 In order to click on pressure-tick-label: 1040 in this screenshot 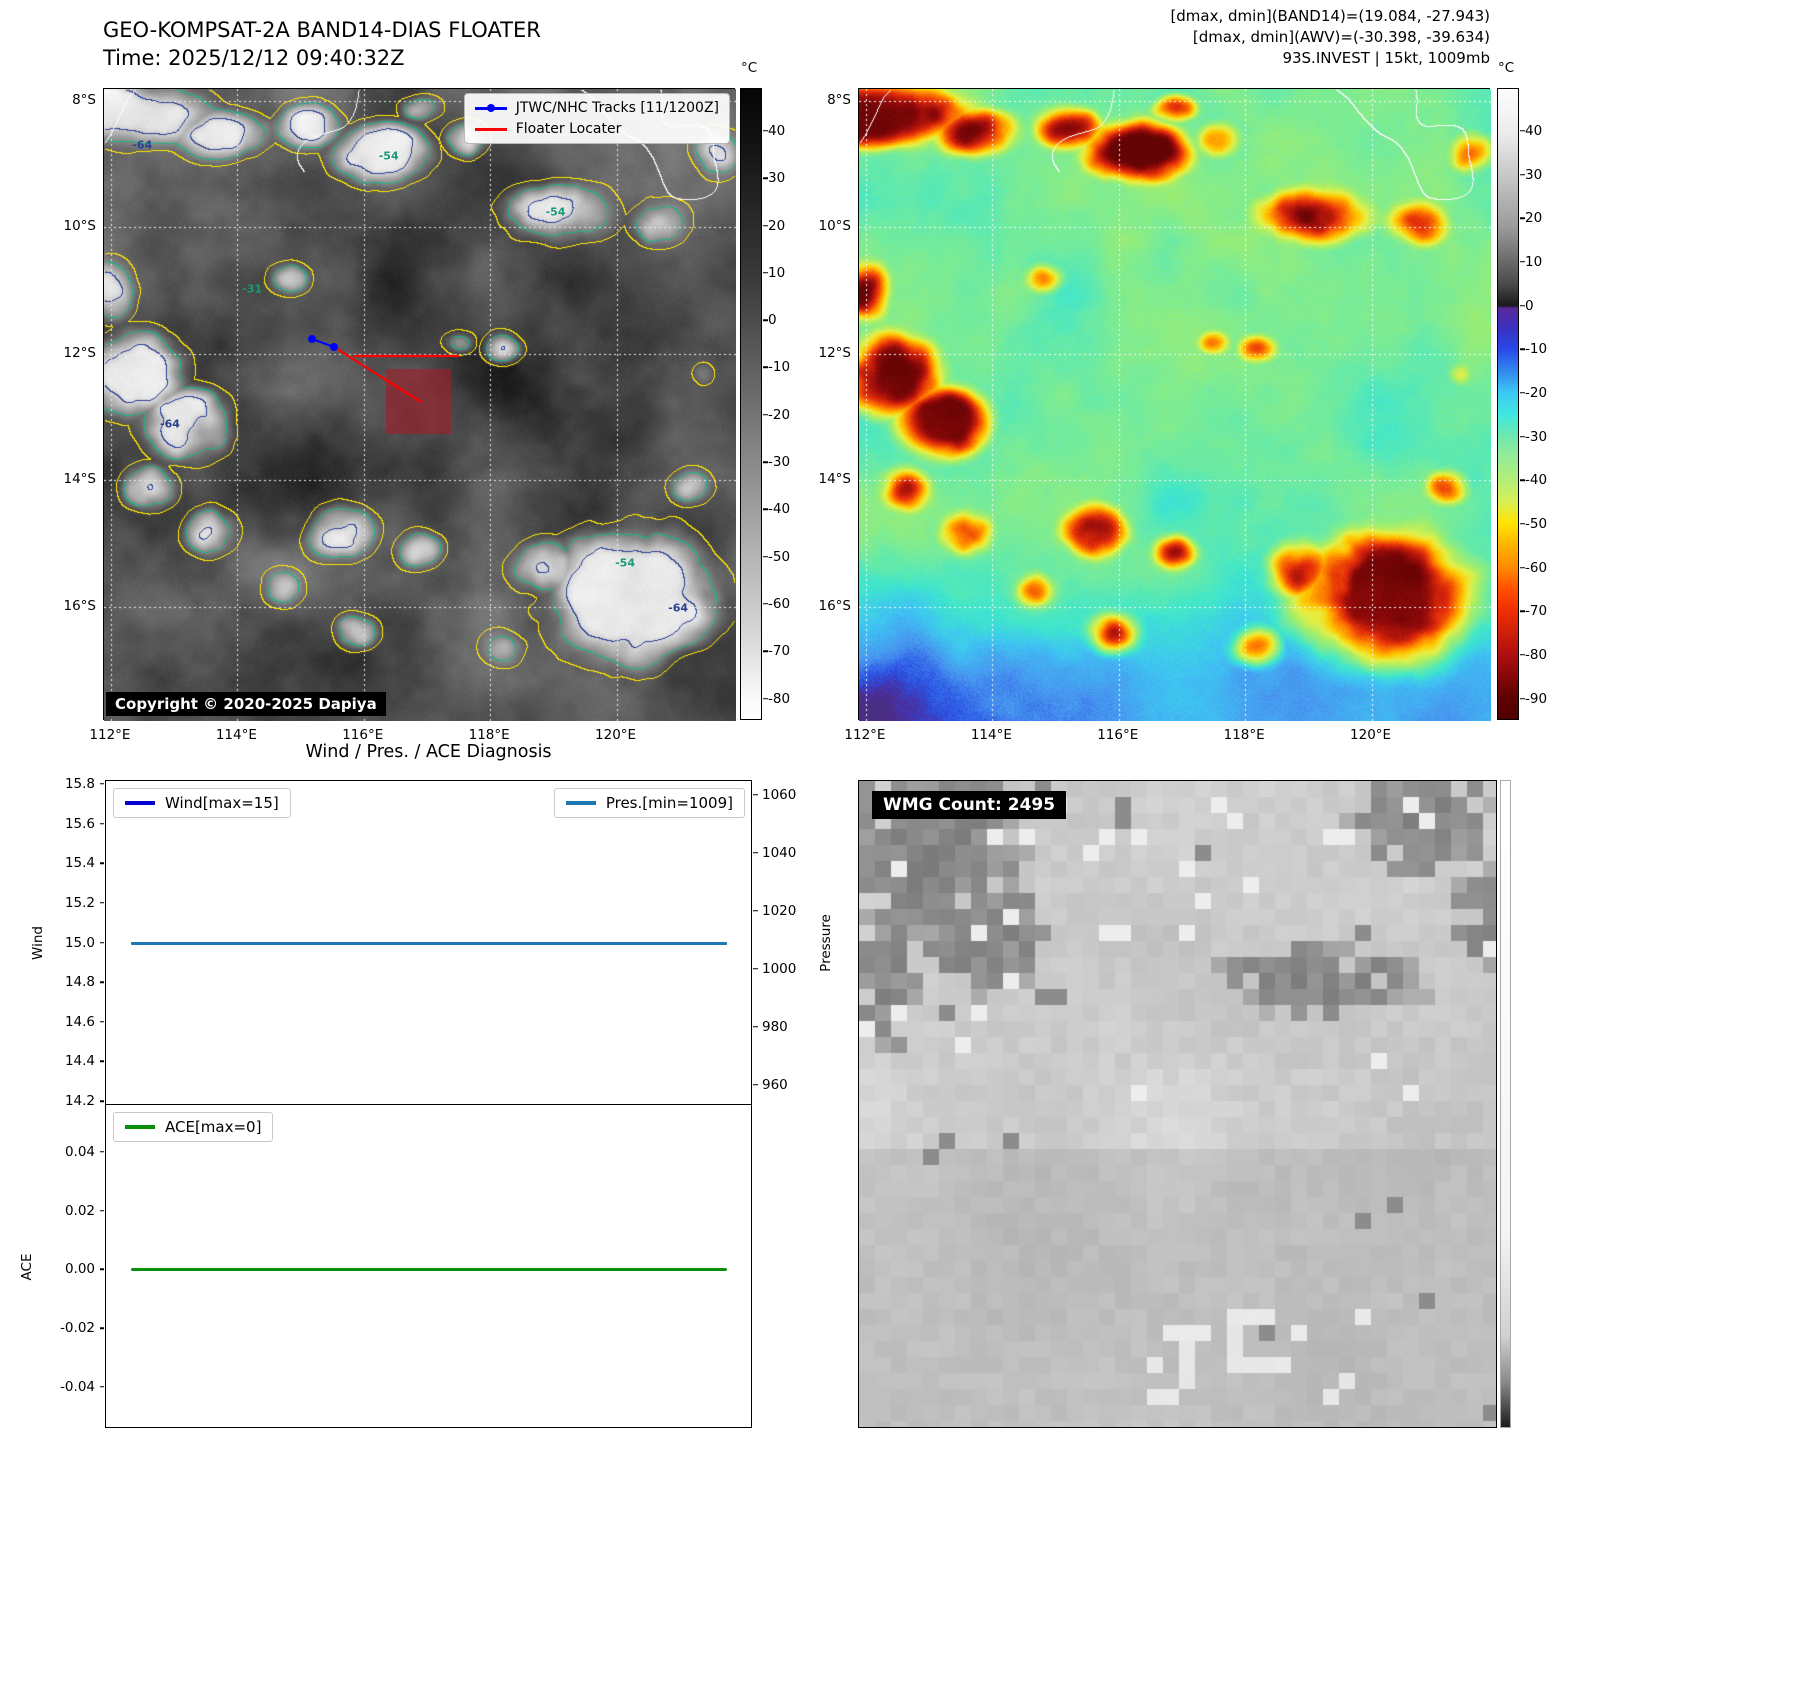, I will do `click(779, 852)`.